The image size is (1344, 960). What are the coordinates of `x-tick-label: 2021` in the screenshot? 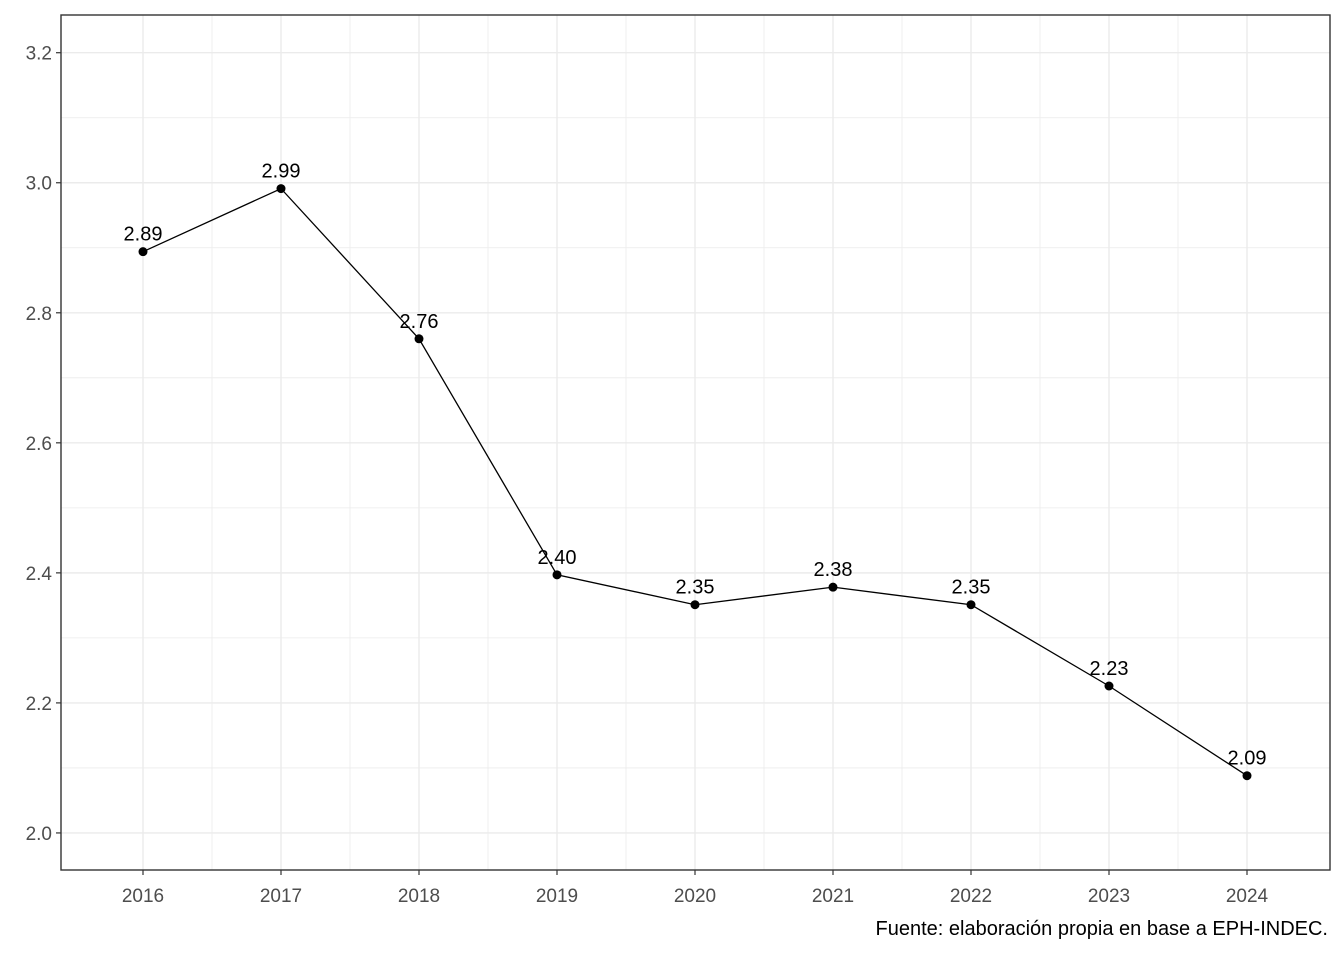 It's located at (833, 896).